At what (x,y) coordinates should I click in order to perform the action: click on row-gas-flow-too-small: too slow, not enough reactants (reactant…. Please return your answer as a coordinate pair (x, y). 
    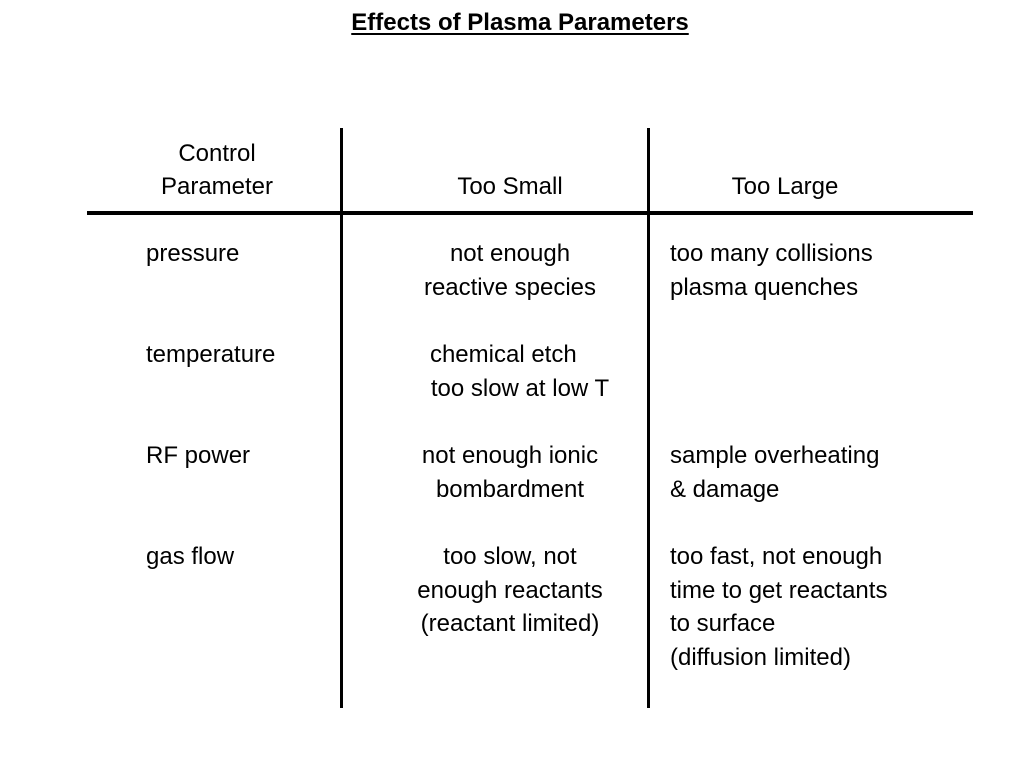
    Looking at the image, I should click on (510, 590).